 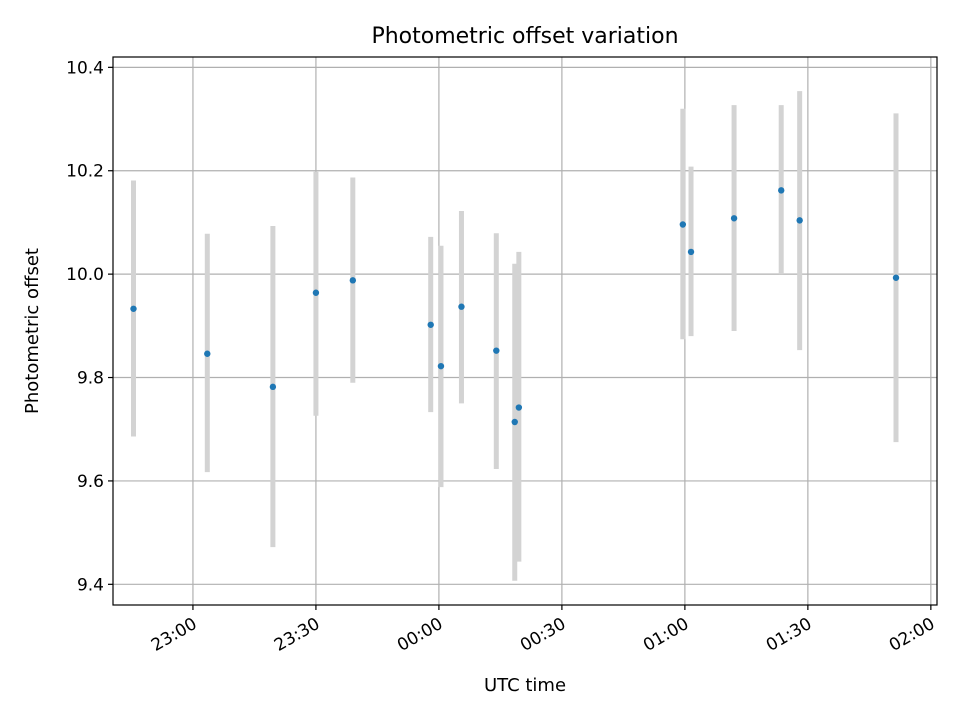 What do you see at coordinates (85, 68) in the screenshot?
I see `y-tick-label: 10.4` at bounding box center [85, 68].